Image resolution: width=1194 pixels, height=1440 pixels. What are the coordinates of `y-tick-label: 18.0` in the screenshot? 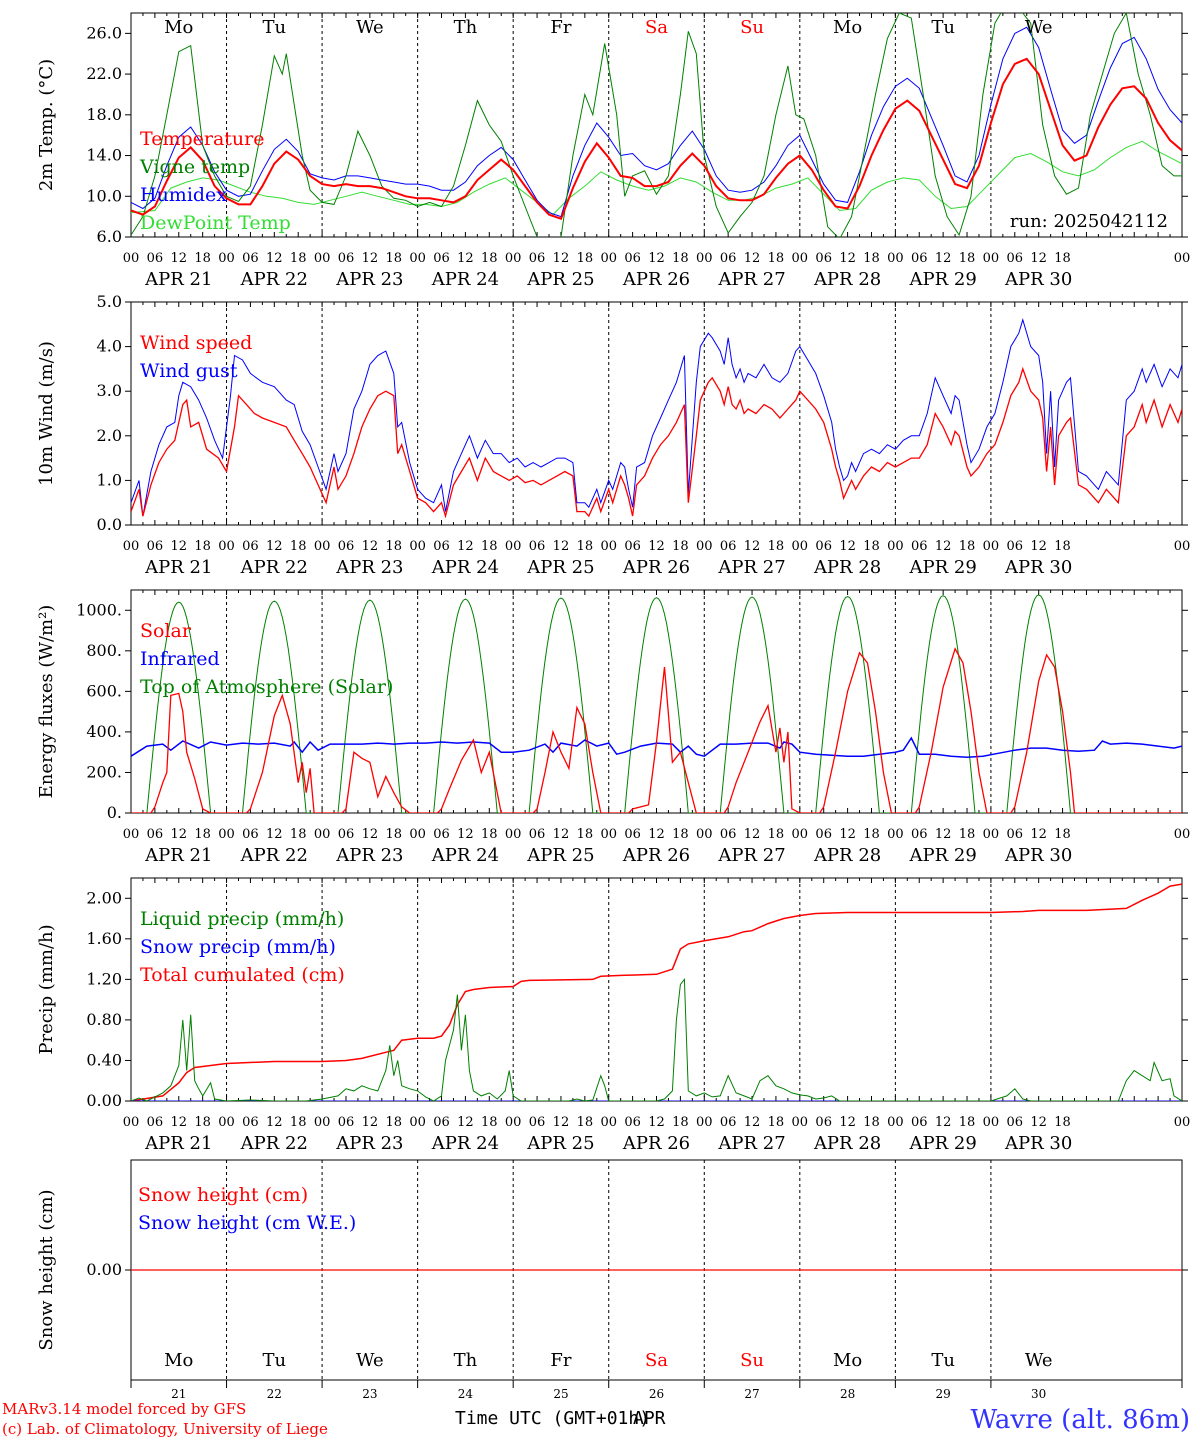 It's located at (104, 114).